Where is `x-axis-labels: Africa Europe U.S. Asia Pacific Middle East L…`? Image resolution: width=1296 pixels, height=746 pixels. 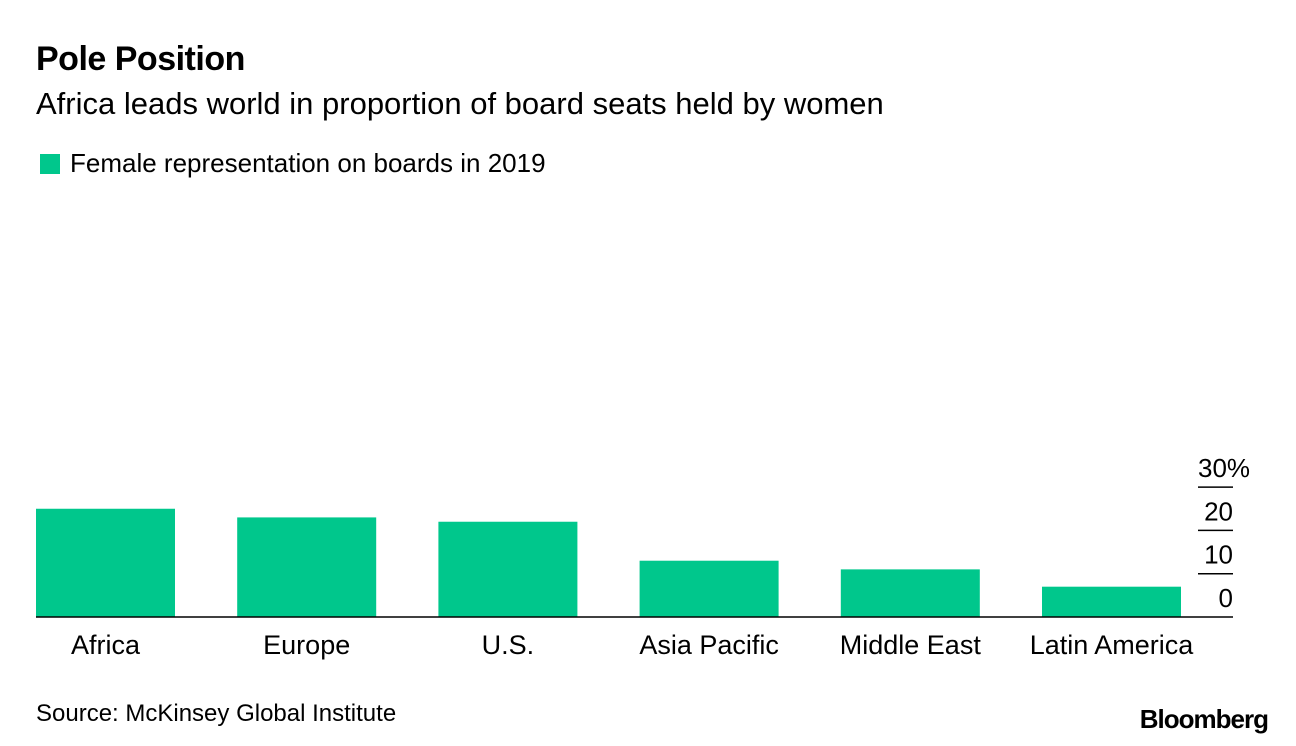 x-axis-labels: Africa Europe U.S. Asia Pacific Middle East L… is located at coordinates (632, 645).